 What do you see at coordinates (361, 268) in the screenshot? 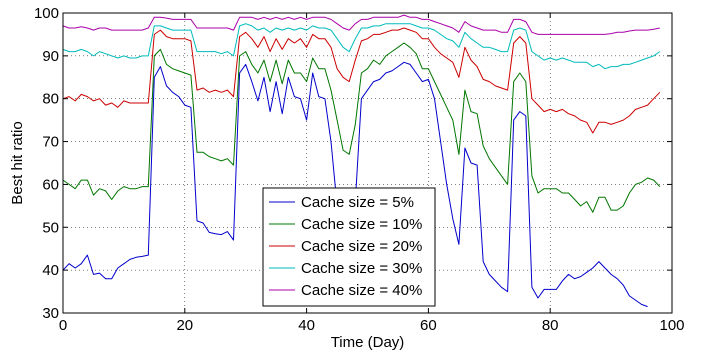
I see `legend-label: Cache size = 30%` at bounding box center [361, 268].